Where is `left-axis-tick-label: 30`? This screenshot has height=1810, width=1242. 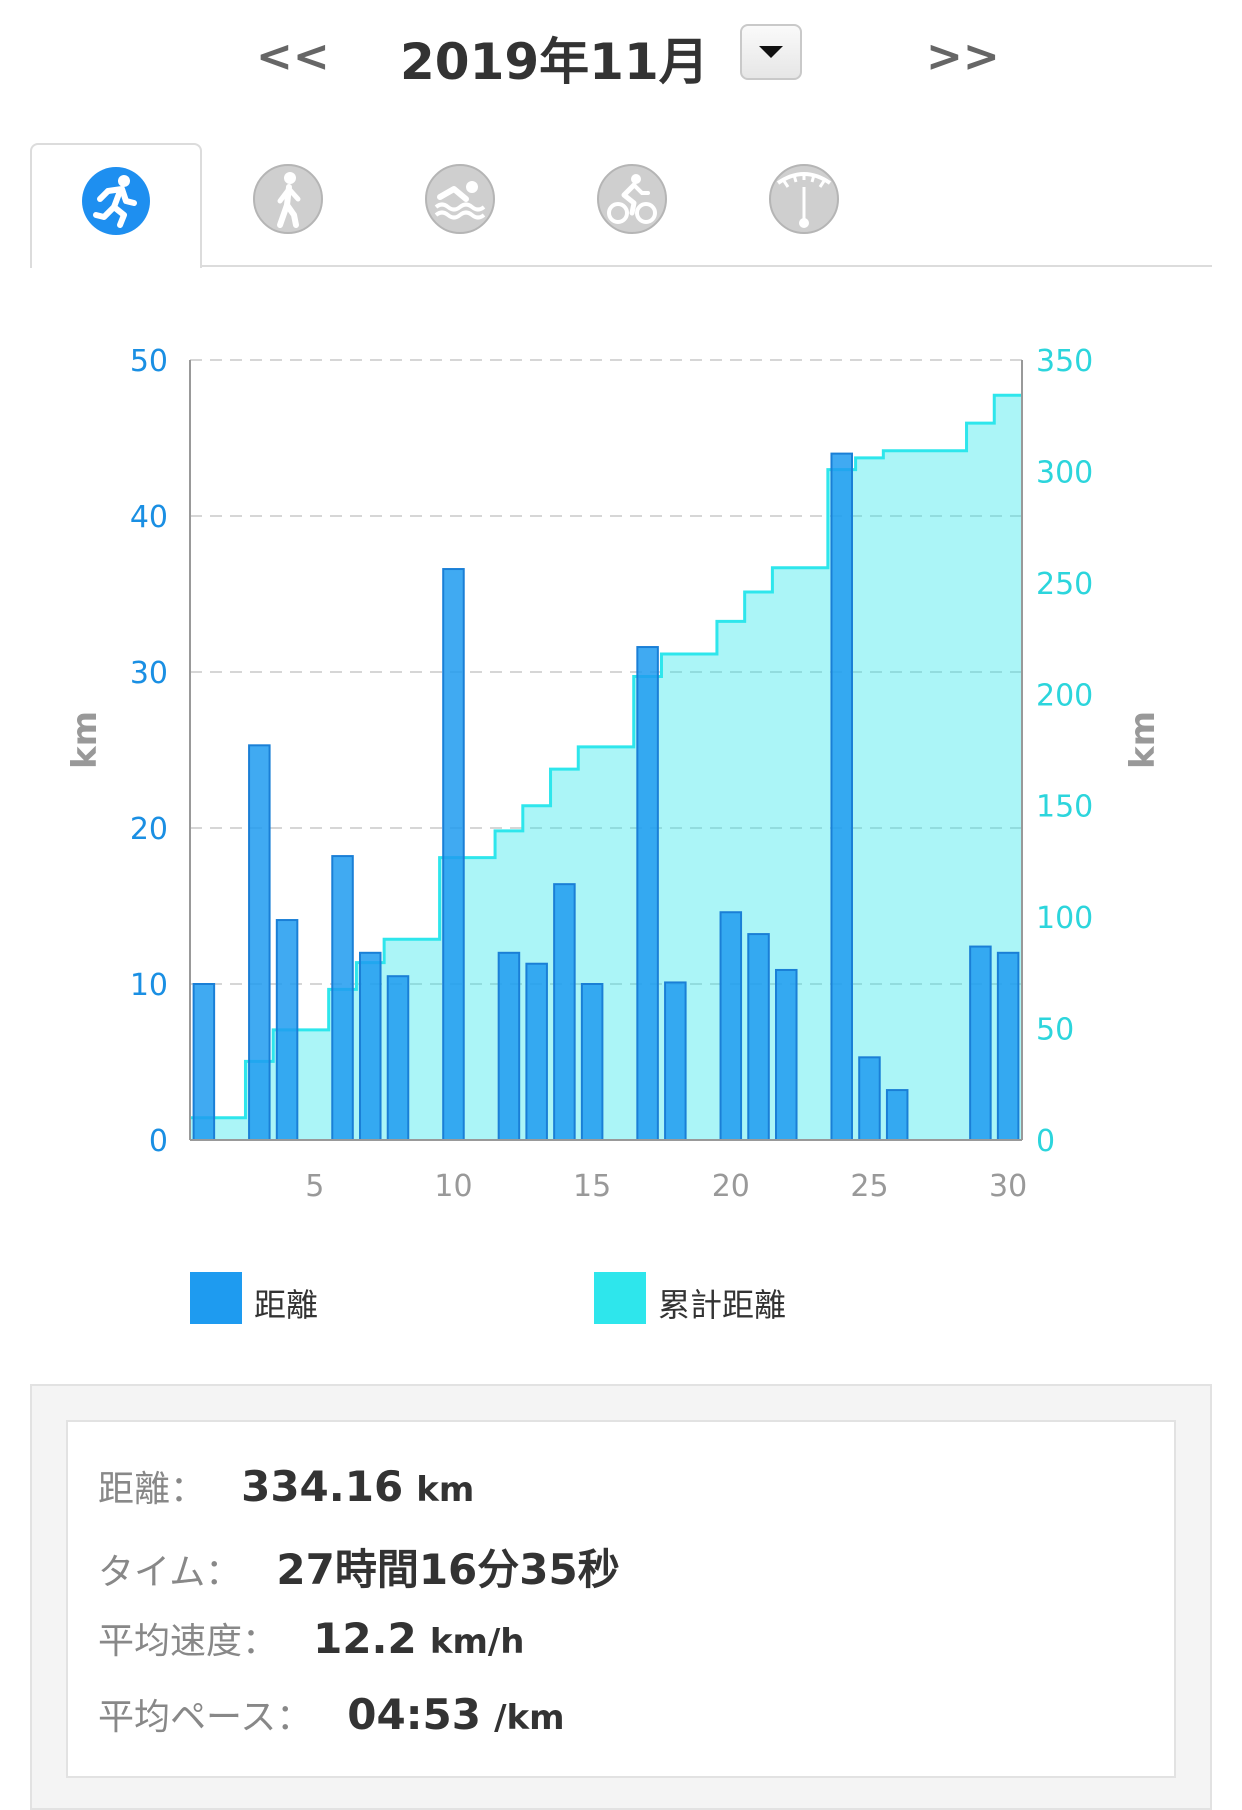 left-axis-tick-label: 30 is located at coordinates (149, 673).